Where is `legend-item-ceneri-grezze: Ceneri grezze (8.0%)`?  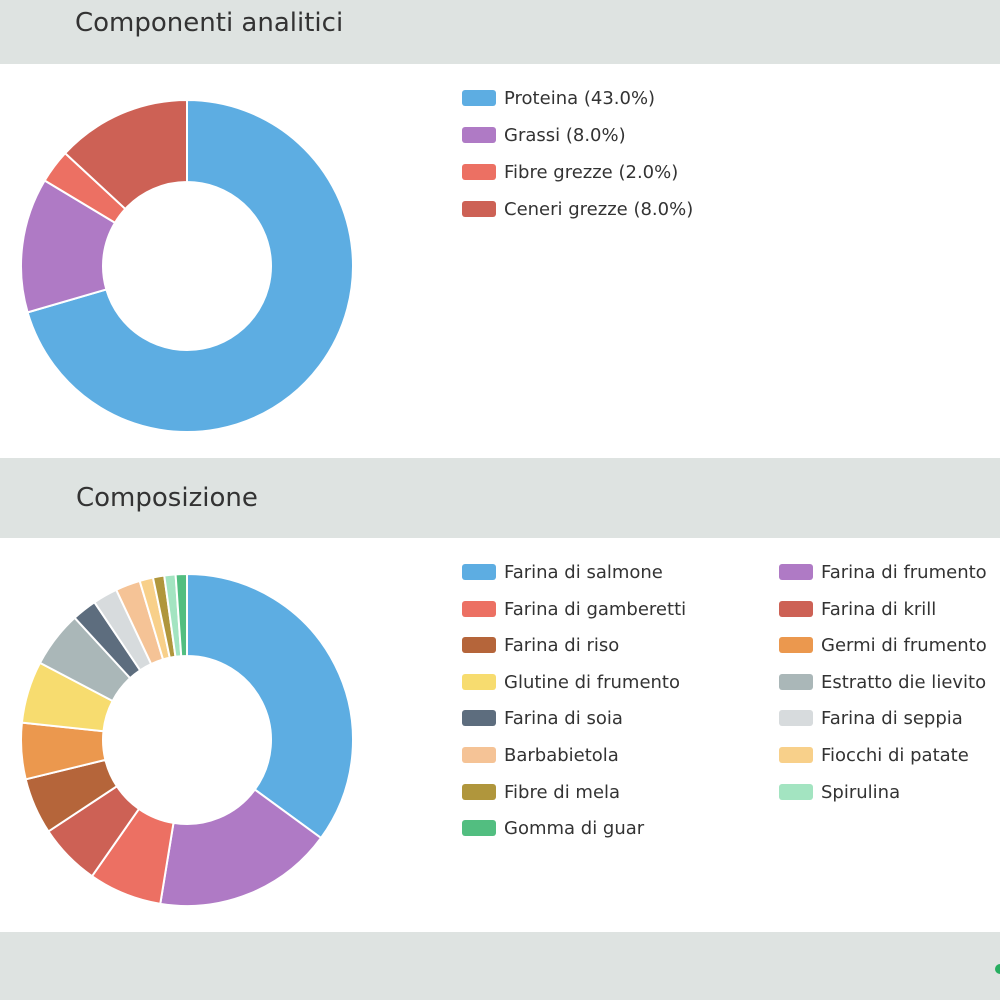
legend-item-ceneri-grezze: Ceneri grezze (8.0%) is located at coordinates (577, 210).